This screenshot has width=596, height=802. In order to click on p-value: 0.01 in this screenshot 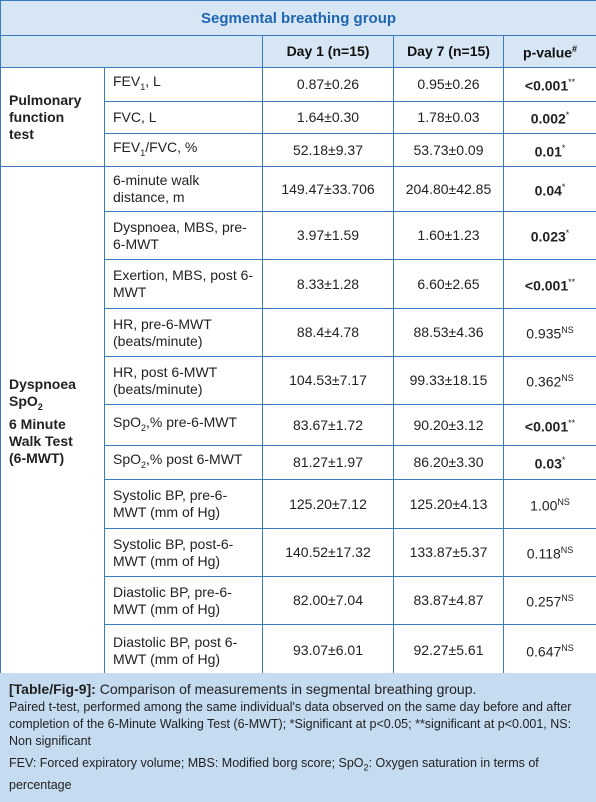, I will do `click(548, 151)`.